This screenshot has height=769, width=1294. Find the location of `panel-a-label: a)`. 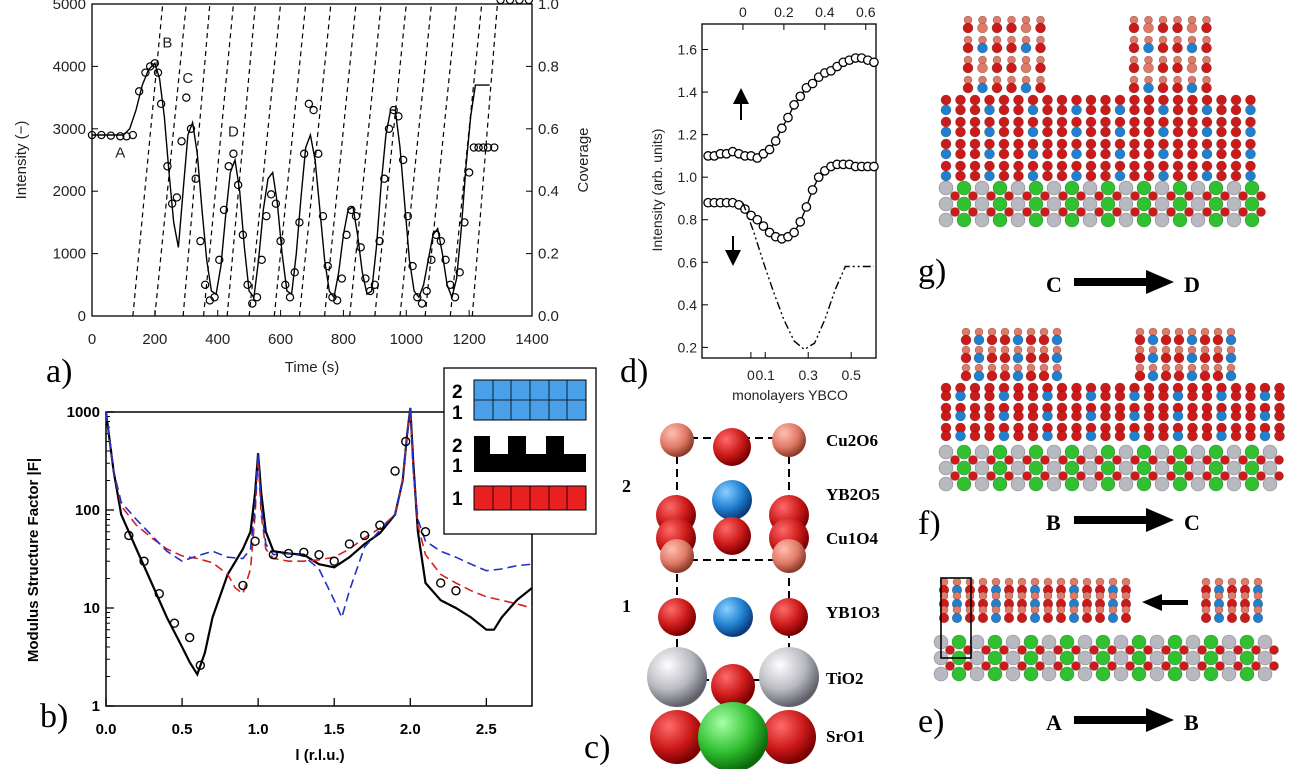

panel-a-label: a) is located at coordinates (59, 371).